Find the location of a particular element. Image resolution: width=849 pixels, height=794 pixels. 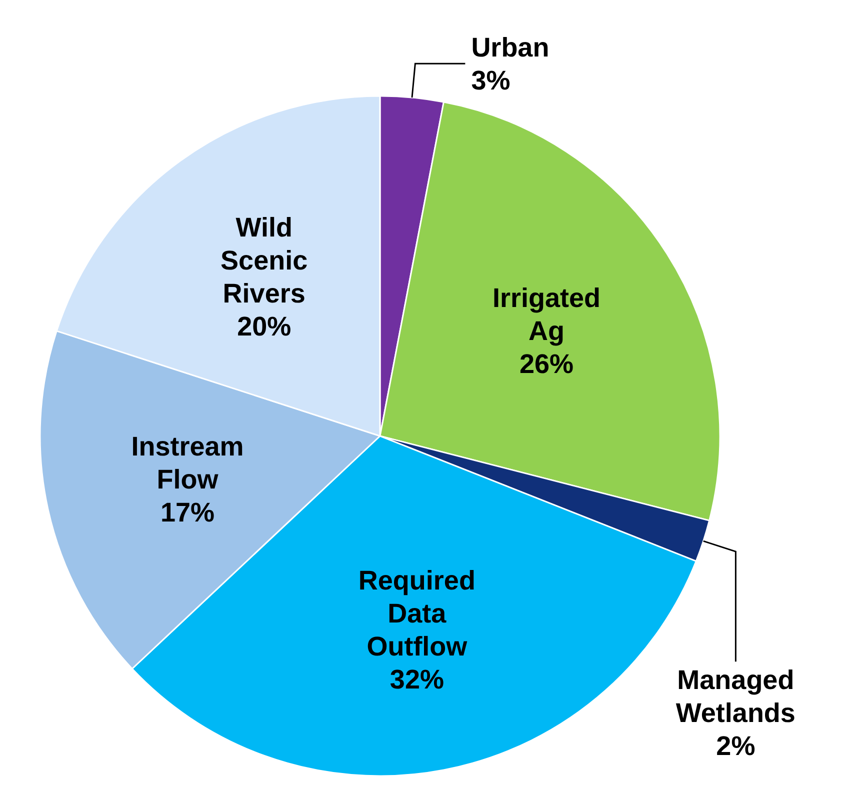

data-label: 26% is located at coordinates (546, 363).